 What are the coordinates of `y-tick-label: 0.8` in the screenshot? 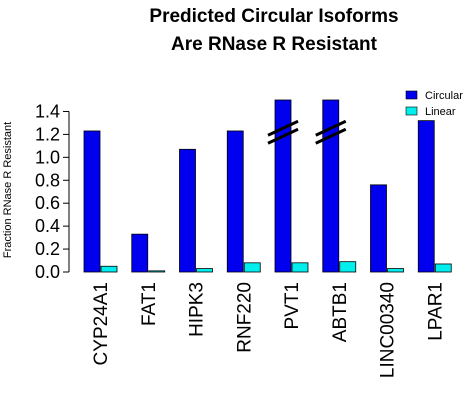 It's located at (47, 180).